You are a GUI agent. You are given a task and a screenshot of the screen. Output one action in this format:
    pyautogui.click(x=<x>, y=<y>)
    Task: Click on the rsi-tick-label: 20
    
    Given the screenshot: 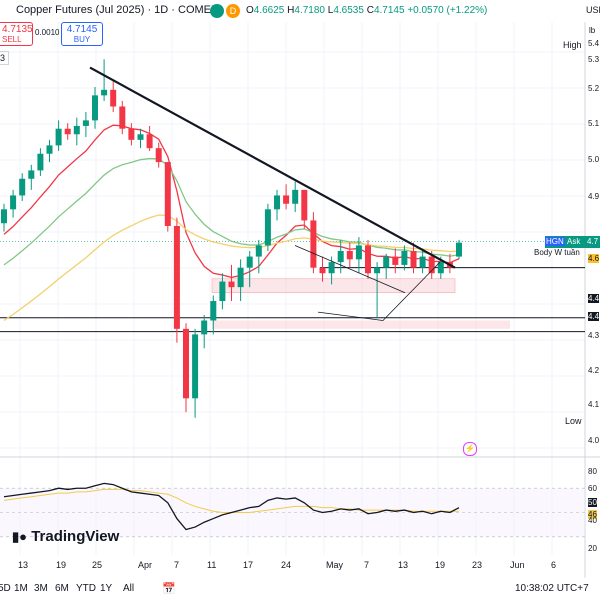 What is the action you would take?
    pyautogui.click(x=592, y=548)
    